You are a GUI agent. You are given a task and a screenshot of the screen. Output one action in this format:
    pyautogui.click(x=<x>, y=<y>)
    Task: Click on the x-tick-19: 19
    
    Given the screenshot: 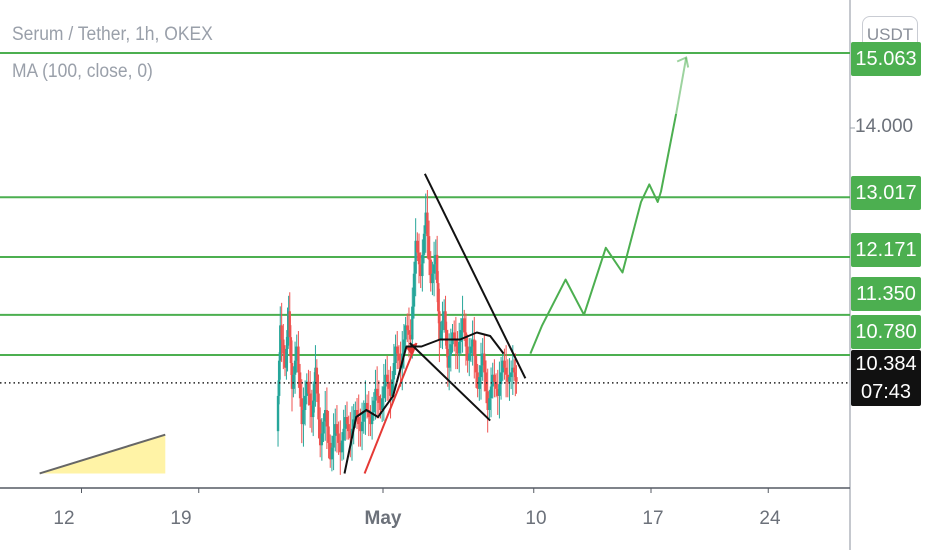 What is the action you would take?
    pyautogui.click(x=181, y=518)
    